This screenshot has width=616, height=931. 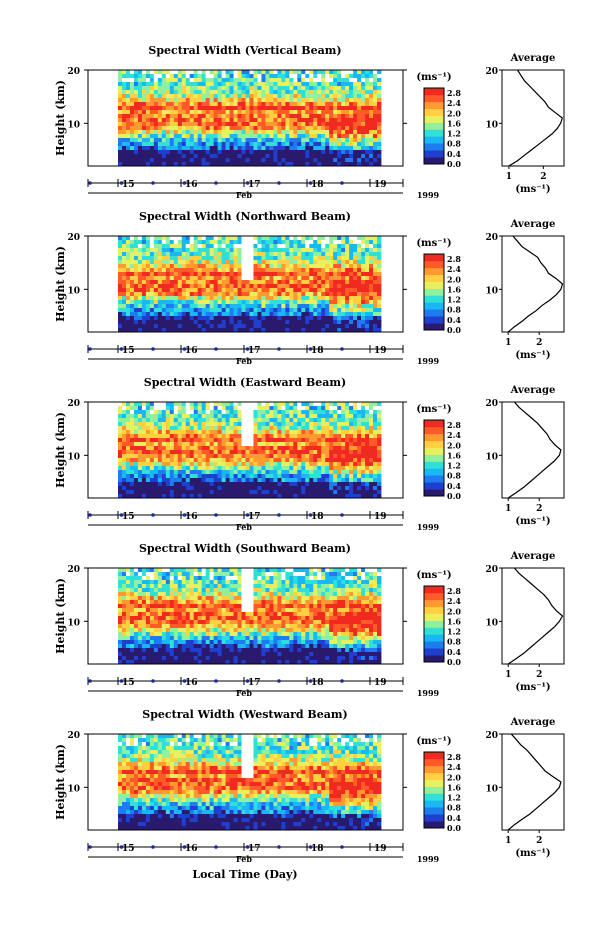 I want to click on colorbar-segment, so click(x=434, y=140).